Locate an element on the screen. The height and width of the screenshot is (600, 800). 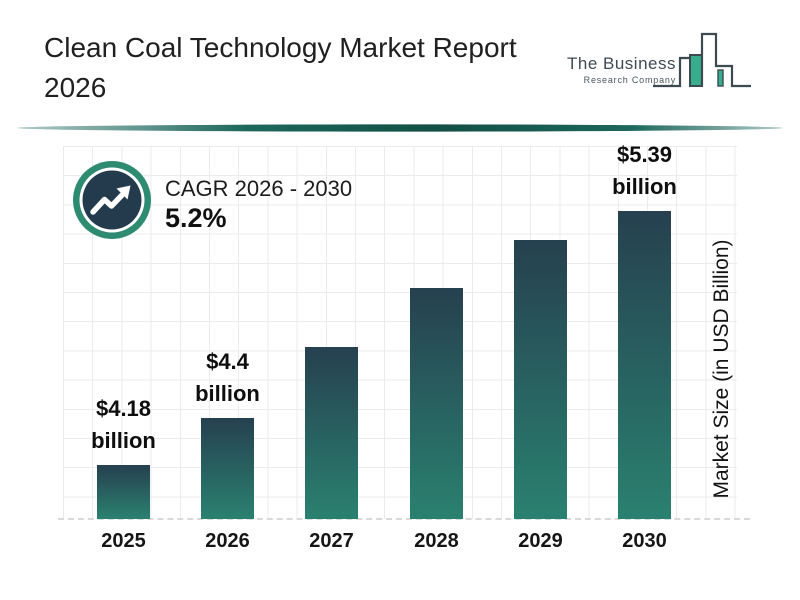
cagr-value: 5.2% is located at coordinates (196, 218).